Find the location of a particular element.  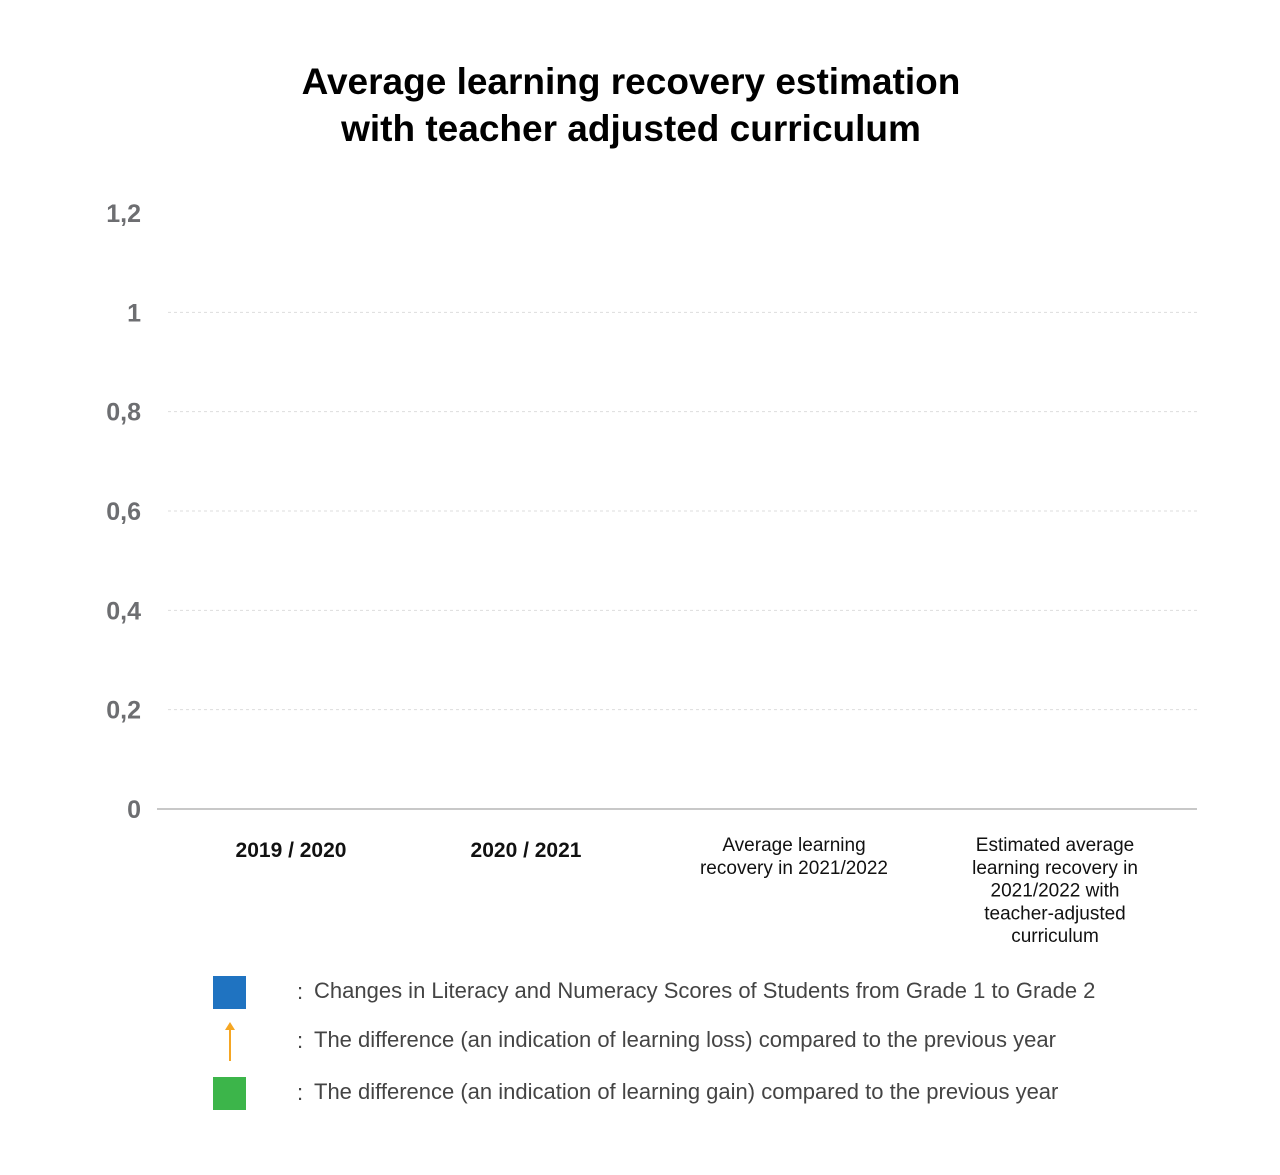

legend-swatch-green is located at coordinates (229, 1093).